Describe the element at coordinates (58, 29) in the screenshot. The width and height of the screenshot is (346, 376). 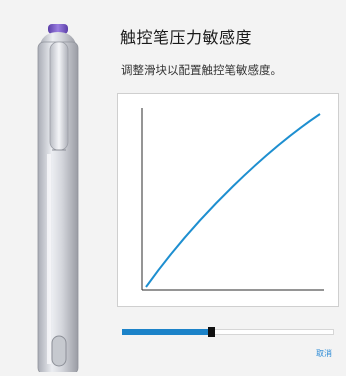
I see `pen-cap` at that location.